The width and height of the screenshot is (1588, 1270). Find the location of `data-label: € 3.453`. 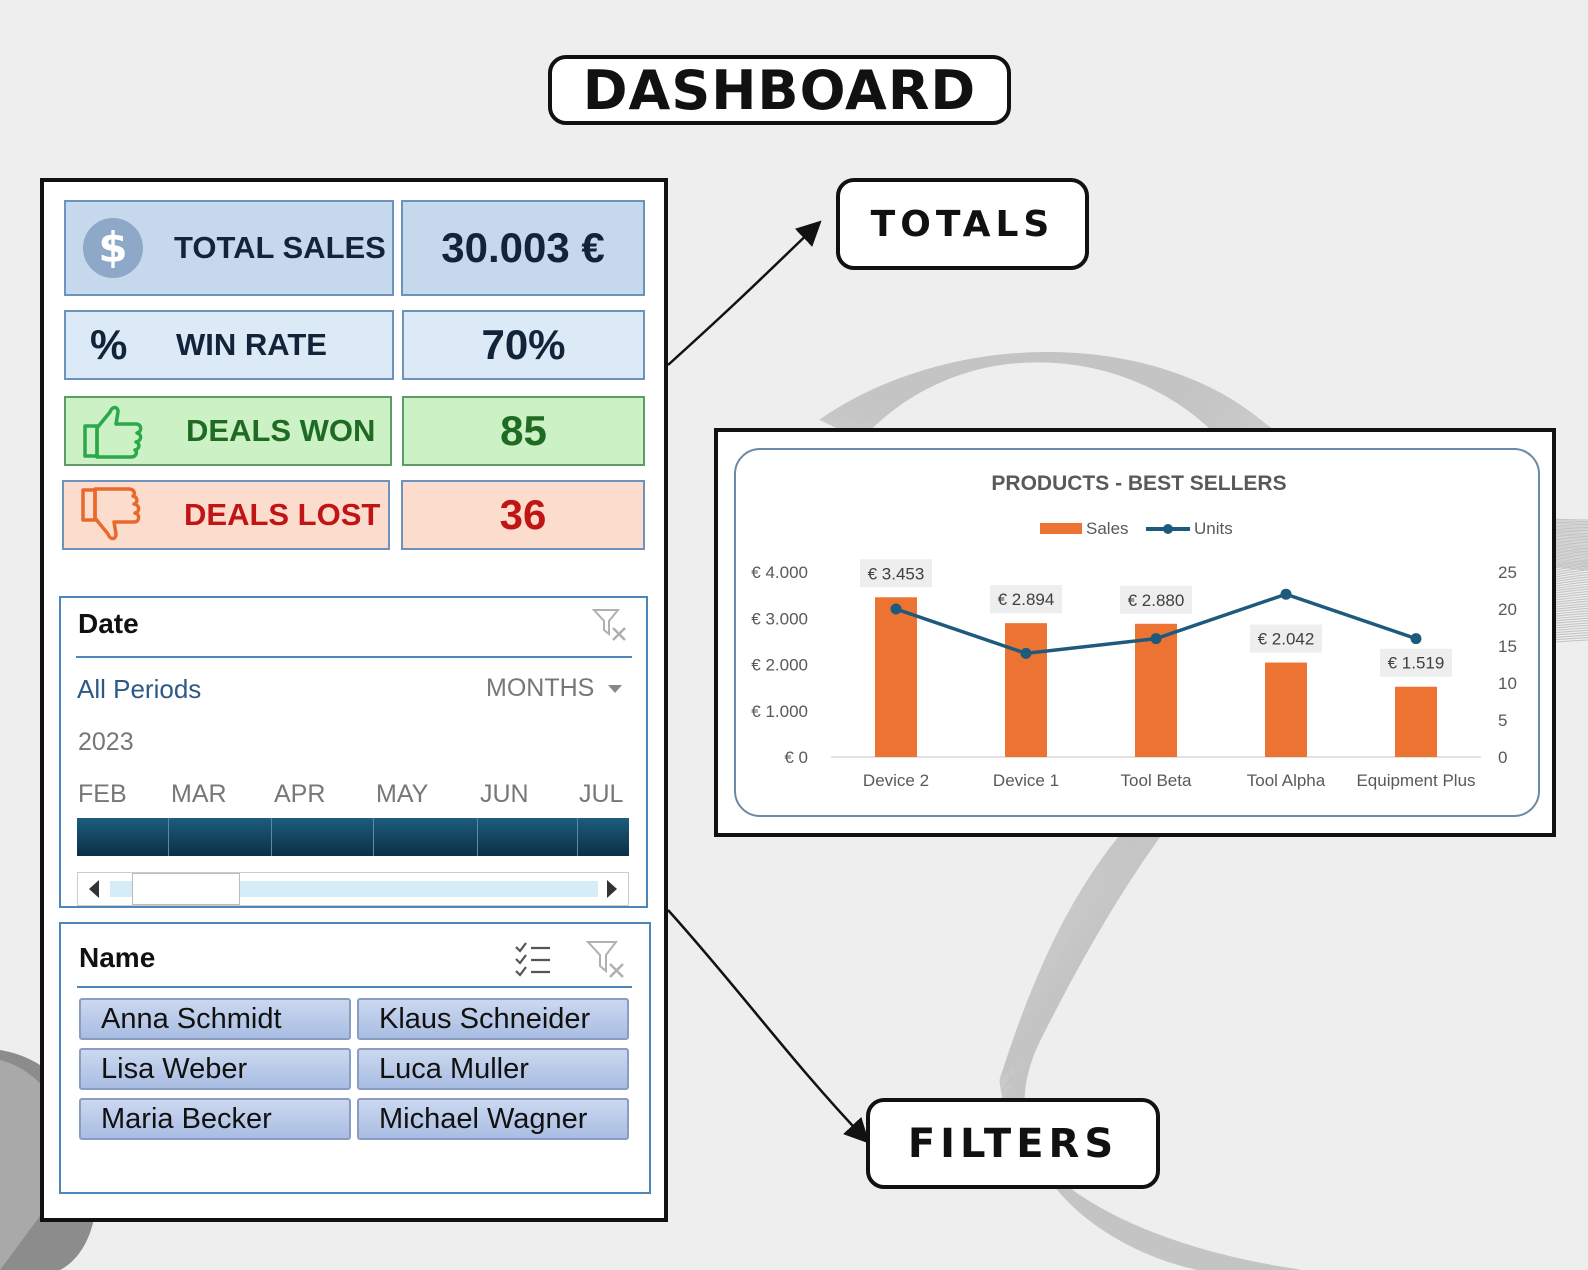

data-label: € 3.453 is located at coordinates (896, 573).